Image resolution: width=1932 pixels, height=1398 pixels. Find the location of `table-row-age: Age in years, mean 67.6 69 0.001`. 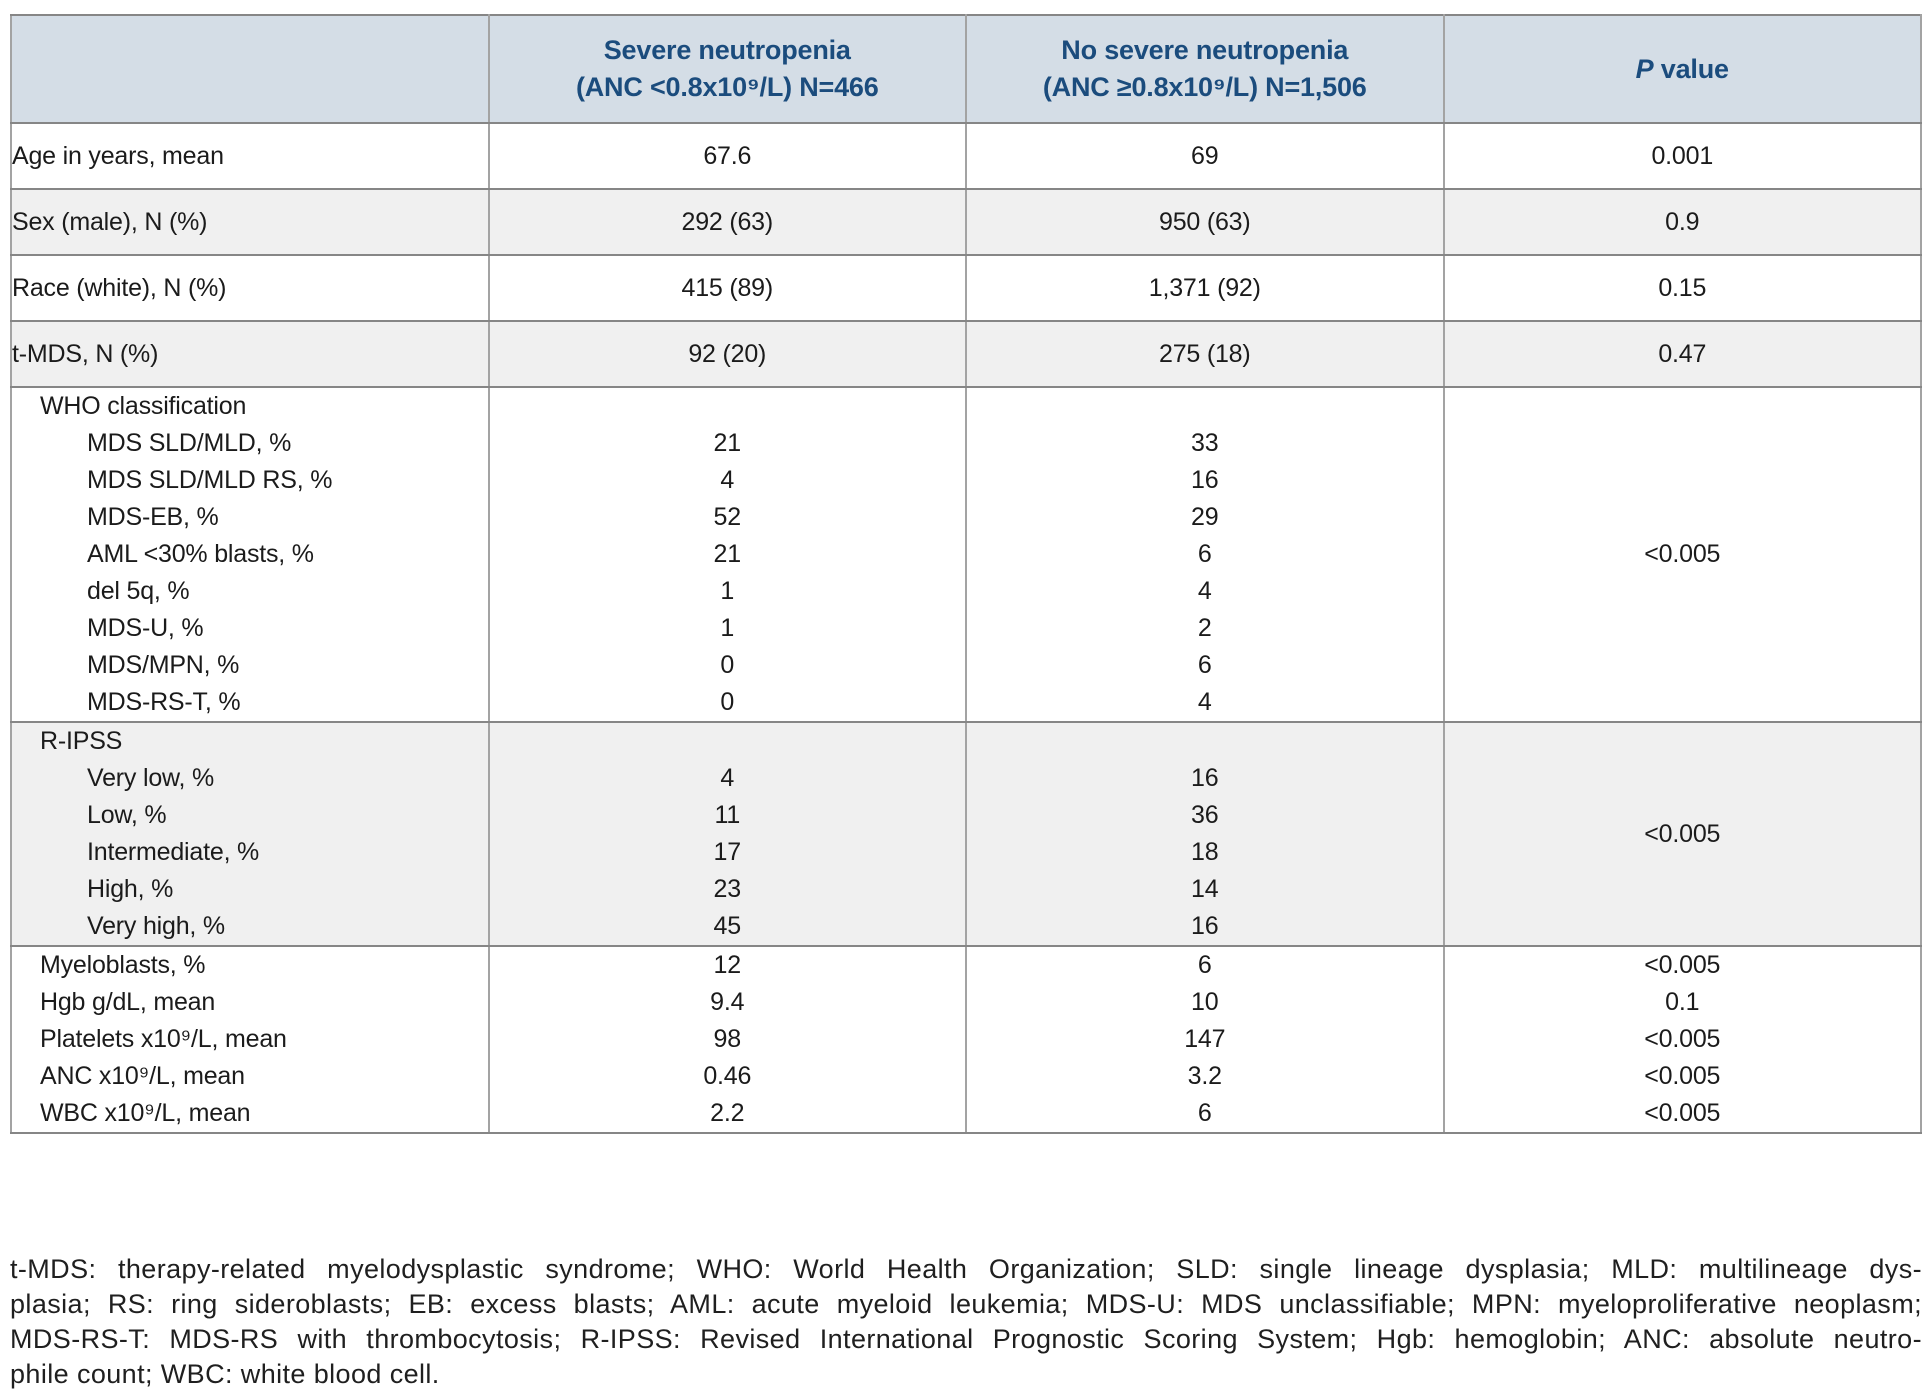

table-row-age: Age in years, mean 67.6 69 0.001 is located at coordinates (966, 156).